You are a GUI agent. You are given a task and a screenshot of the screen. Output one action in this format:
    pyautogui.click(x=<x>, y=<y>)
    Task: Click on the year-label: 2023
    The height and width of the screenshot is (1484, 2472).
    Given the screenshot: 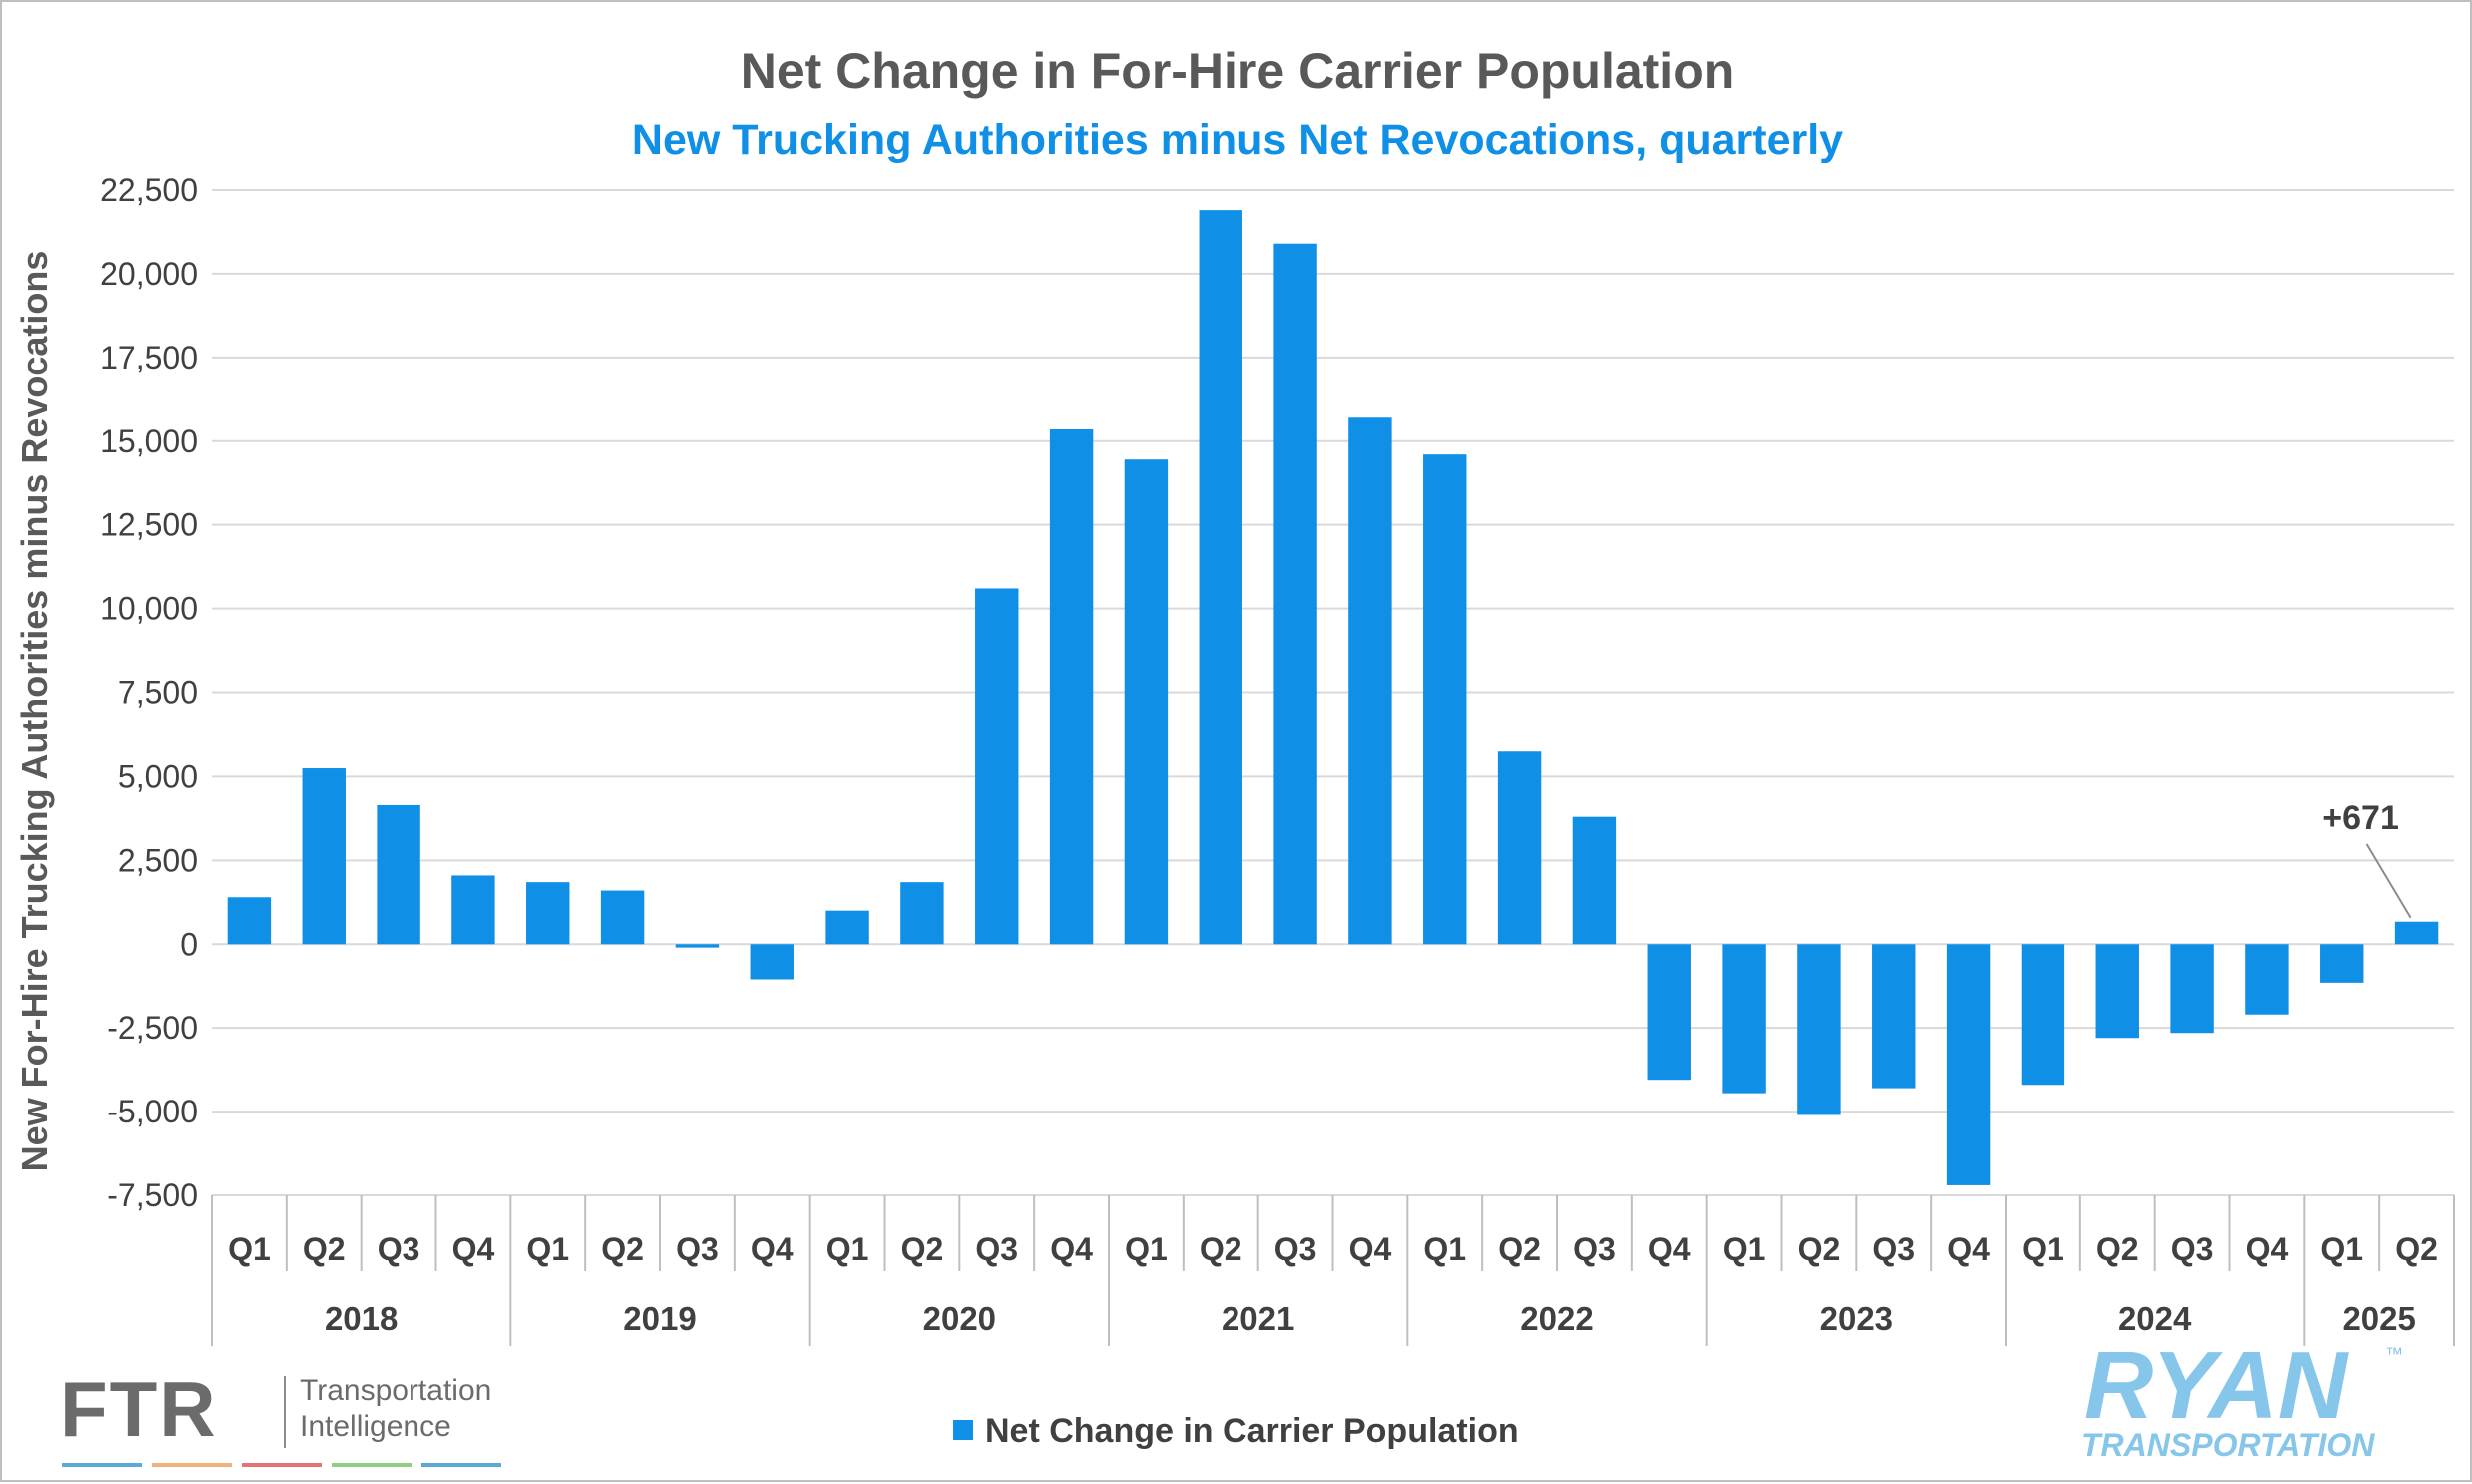 What is the action you would take?
    pyautogui.click(x=1856, y=1319)
    